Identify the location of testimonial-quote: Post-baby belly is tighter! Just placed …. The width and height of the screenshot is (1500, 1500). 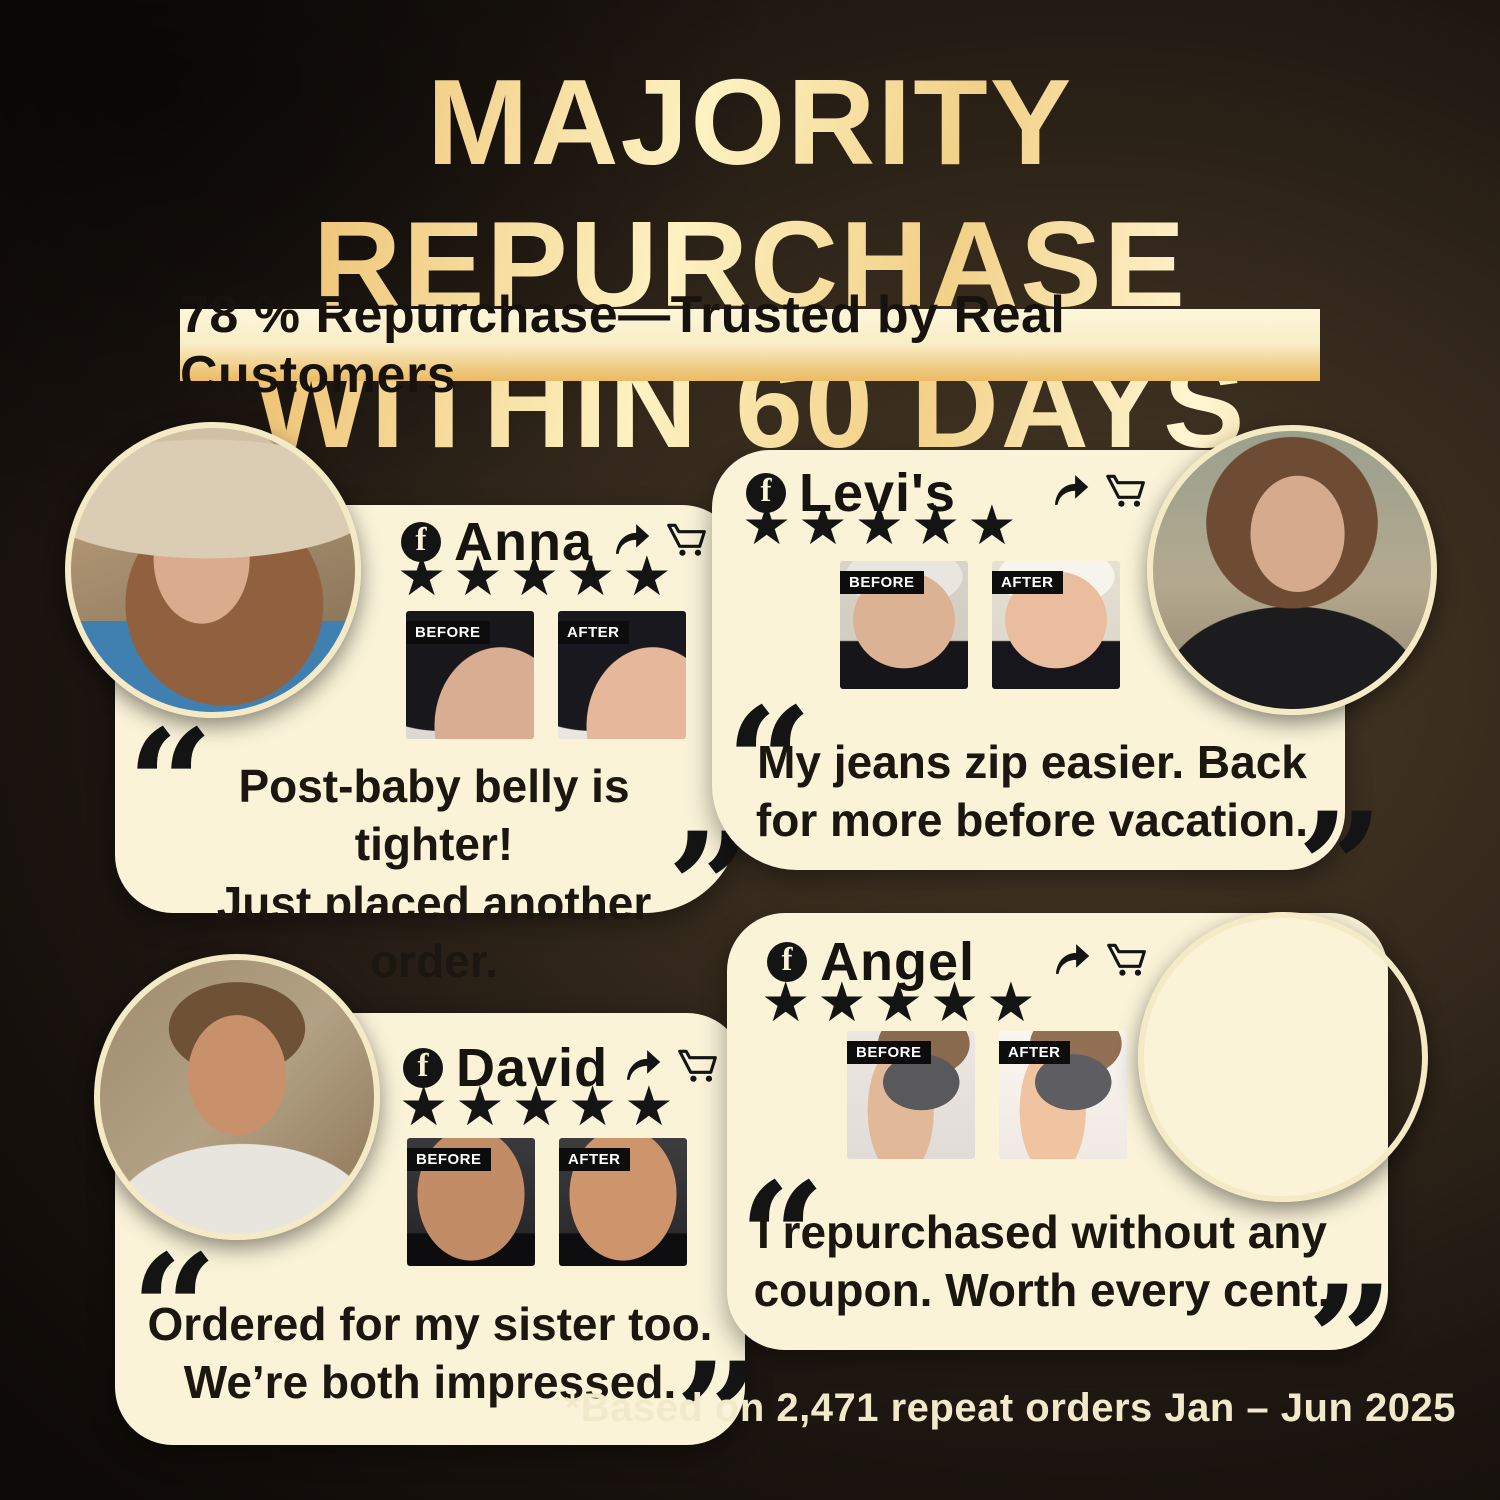
(434, 874).